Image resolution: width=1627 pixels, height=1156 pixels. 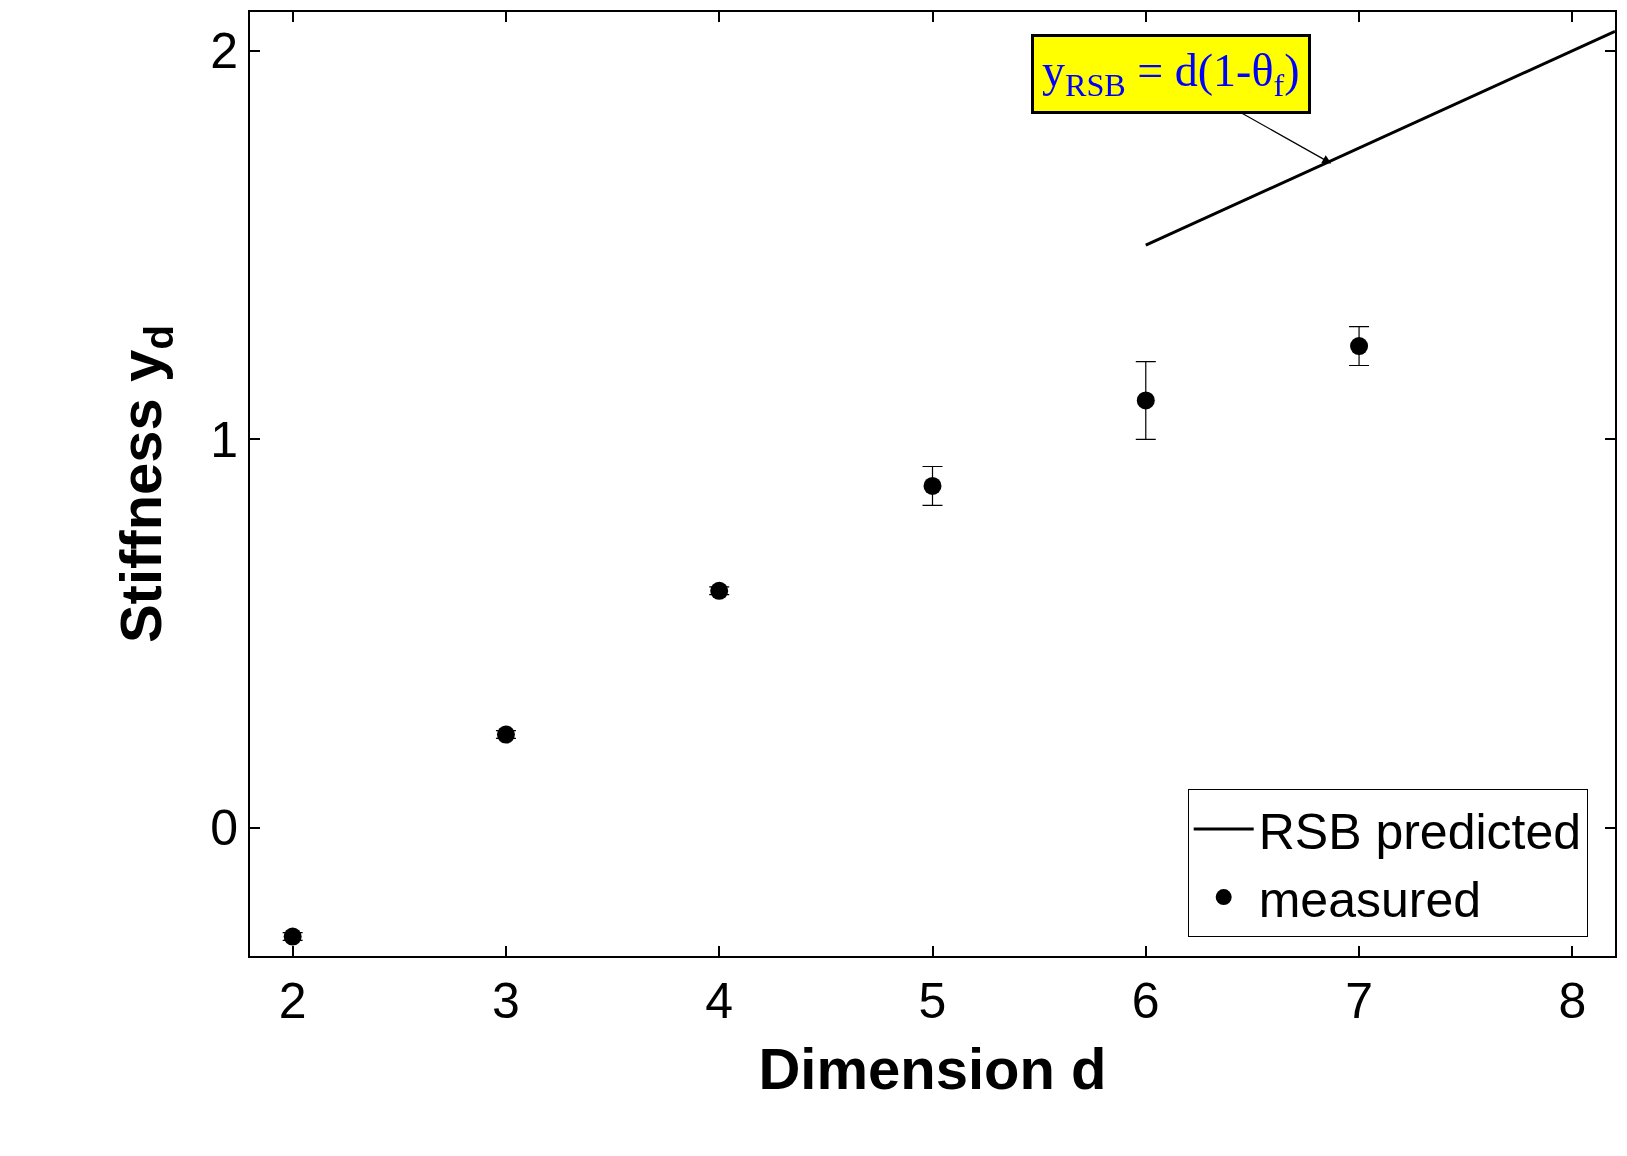 What do you see at coordinates (1171, 74) in the screenshot?
I see `annotation: y$_{RSB}$ = d(1-θ$_{f}$)` at bounding box center [1171, 74].